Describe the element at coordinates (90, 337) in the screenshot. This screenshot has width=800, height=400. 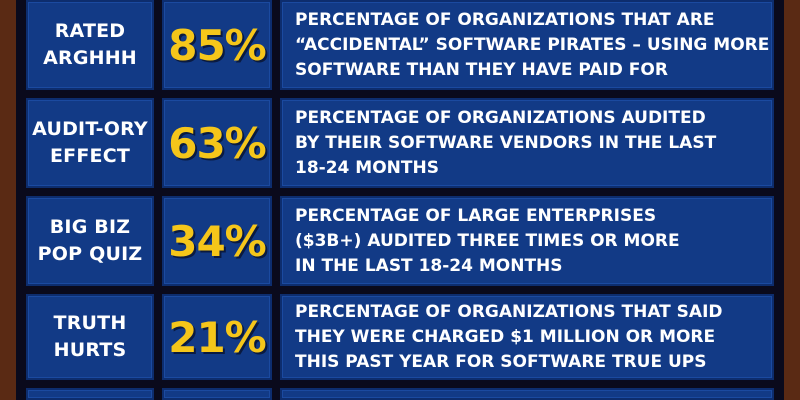
I see `category-cell-truth-hurts: TRUTH HURTS` at that location.